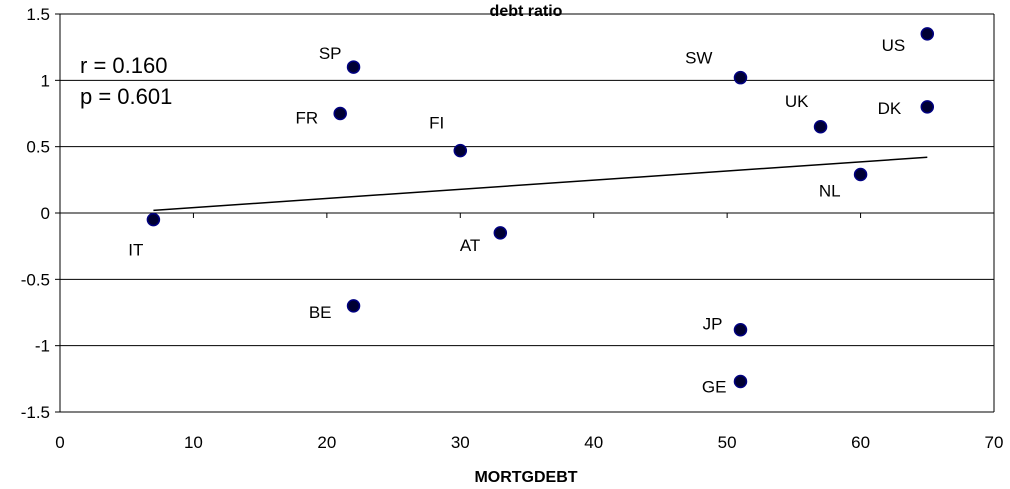 This screenshot has width=1010, height=489. What do you see at coordinates (330, 53) in the screenshot?
I see `point-label-sp: SP` at bounding box center [330, 53].